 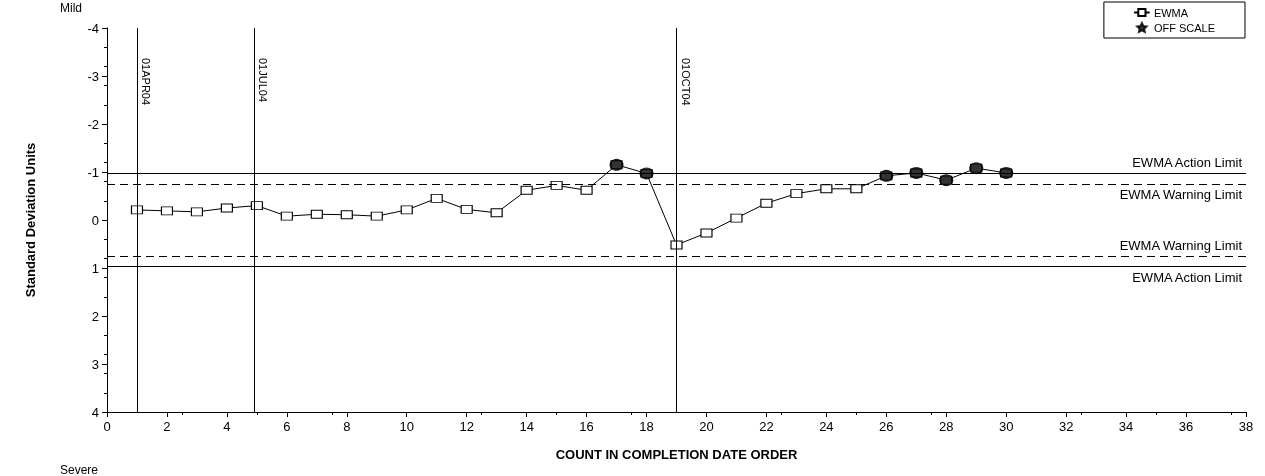 What do you see at coordinates (1126, 426) in the screenshot?
I see `x-tick-label: 34` at bounding box center [1126, 426].